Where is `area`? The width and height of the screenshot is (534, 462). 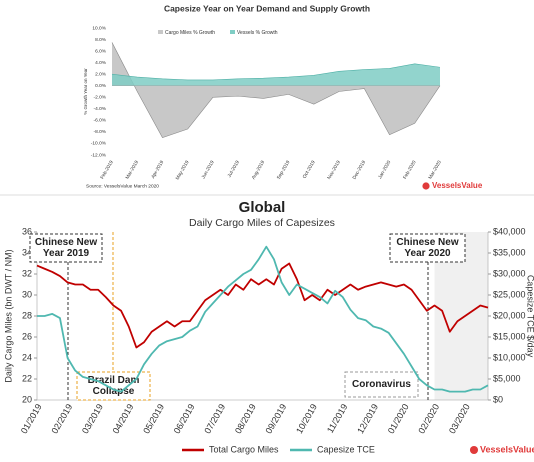
area is located at coordinates (276, 90).